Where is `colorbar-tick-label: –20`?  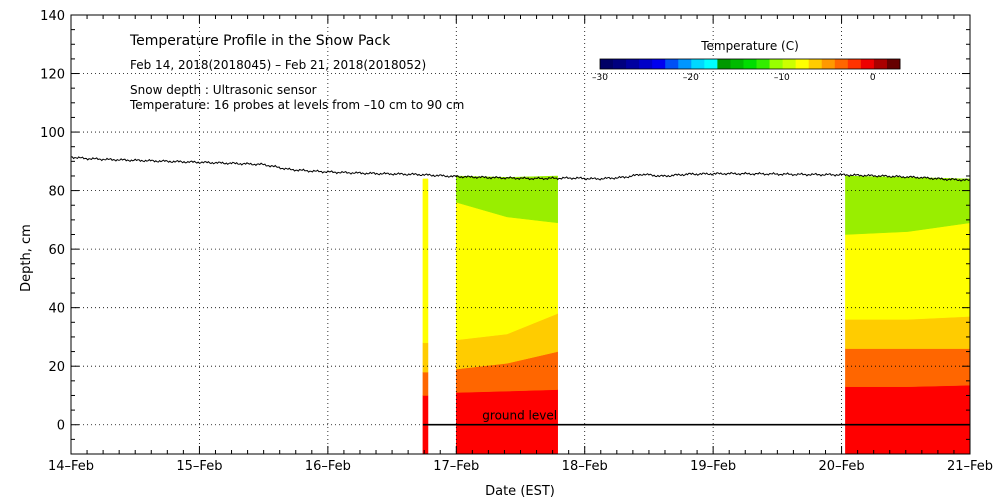 colorbar-tick-label: –20 is located at coordinates (691, 78).